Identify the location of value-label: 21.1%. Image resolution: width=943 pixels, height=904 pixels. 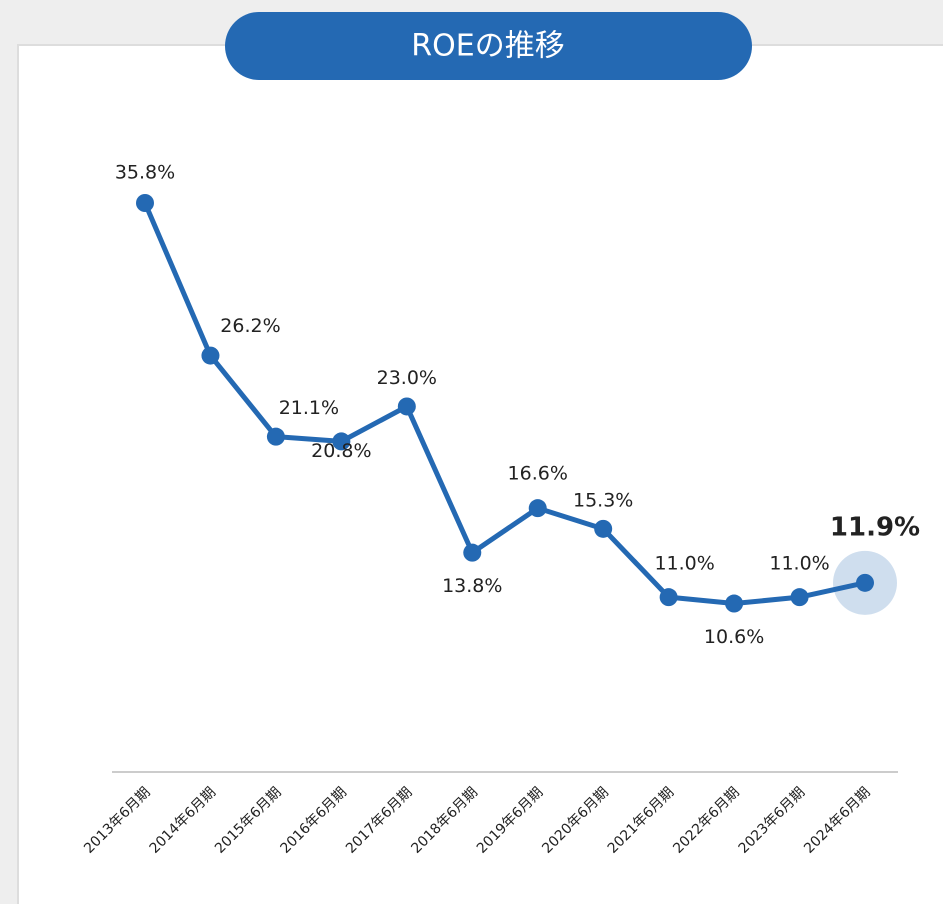
(309, 408).